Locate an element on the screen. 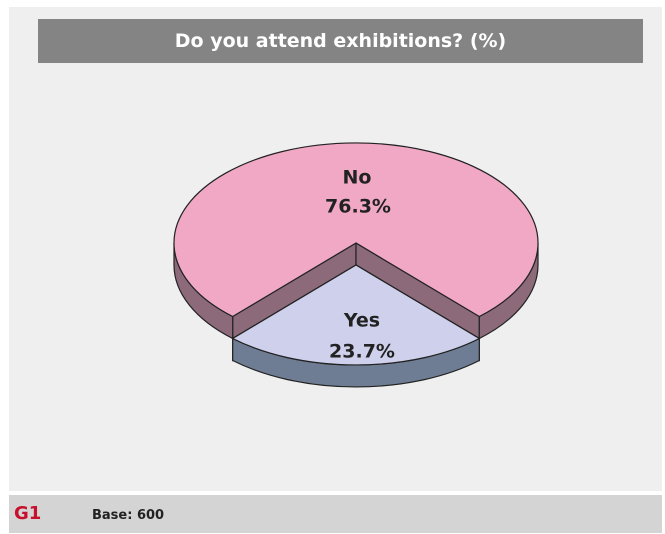 Image resolution: width=665 pixels, height=534 pixels. figure-tag: G1 is located at coordinates (28, 513).